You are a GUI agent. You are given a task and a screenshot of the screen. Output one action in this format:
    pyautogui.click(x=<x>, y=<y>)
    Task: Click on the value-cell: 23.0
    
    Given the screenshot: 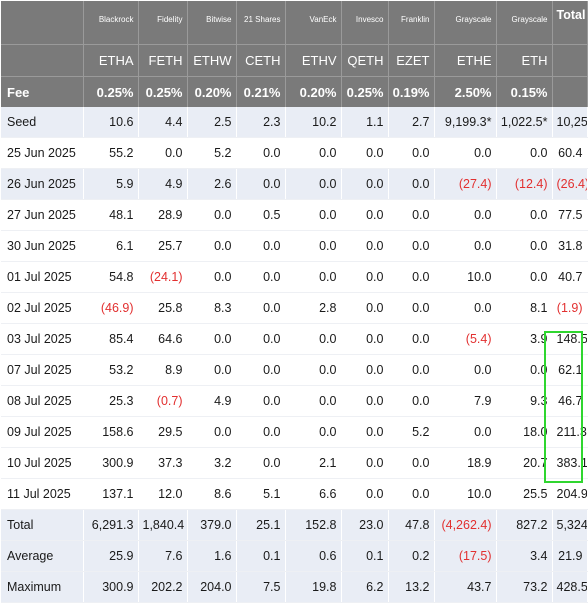 What is the action you would take?
    pyautogui.click(x=365, y=525)
    